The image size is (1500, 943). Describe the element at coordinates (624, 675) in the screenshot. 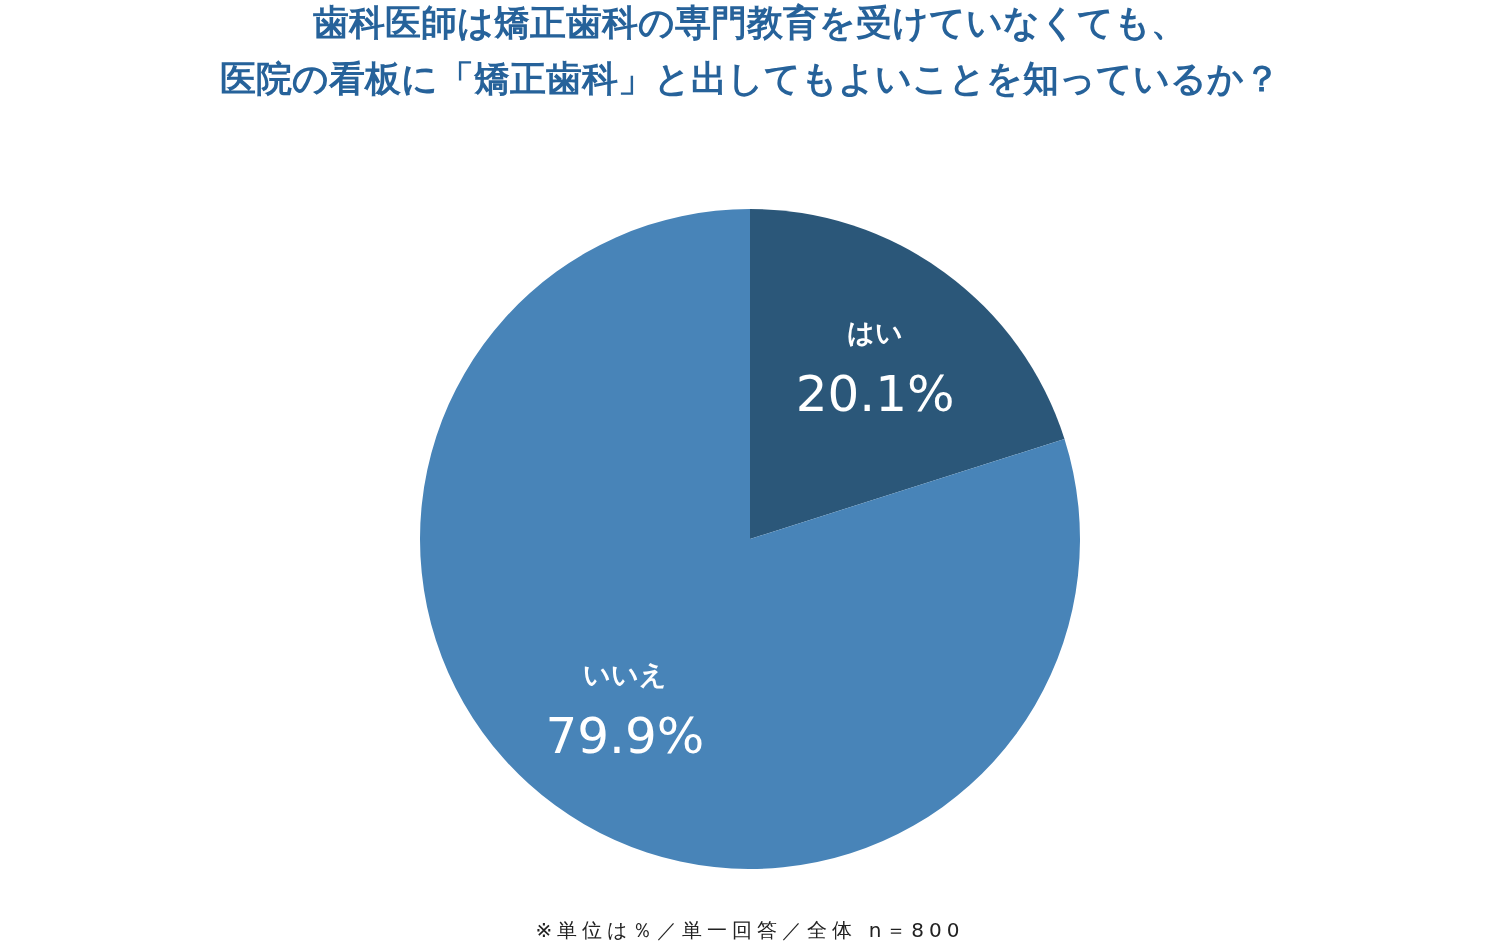

I see `slice-label: いいえ` at that location.